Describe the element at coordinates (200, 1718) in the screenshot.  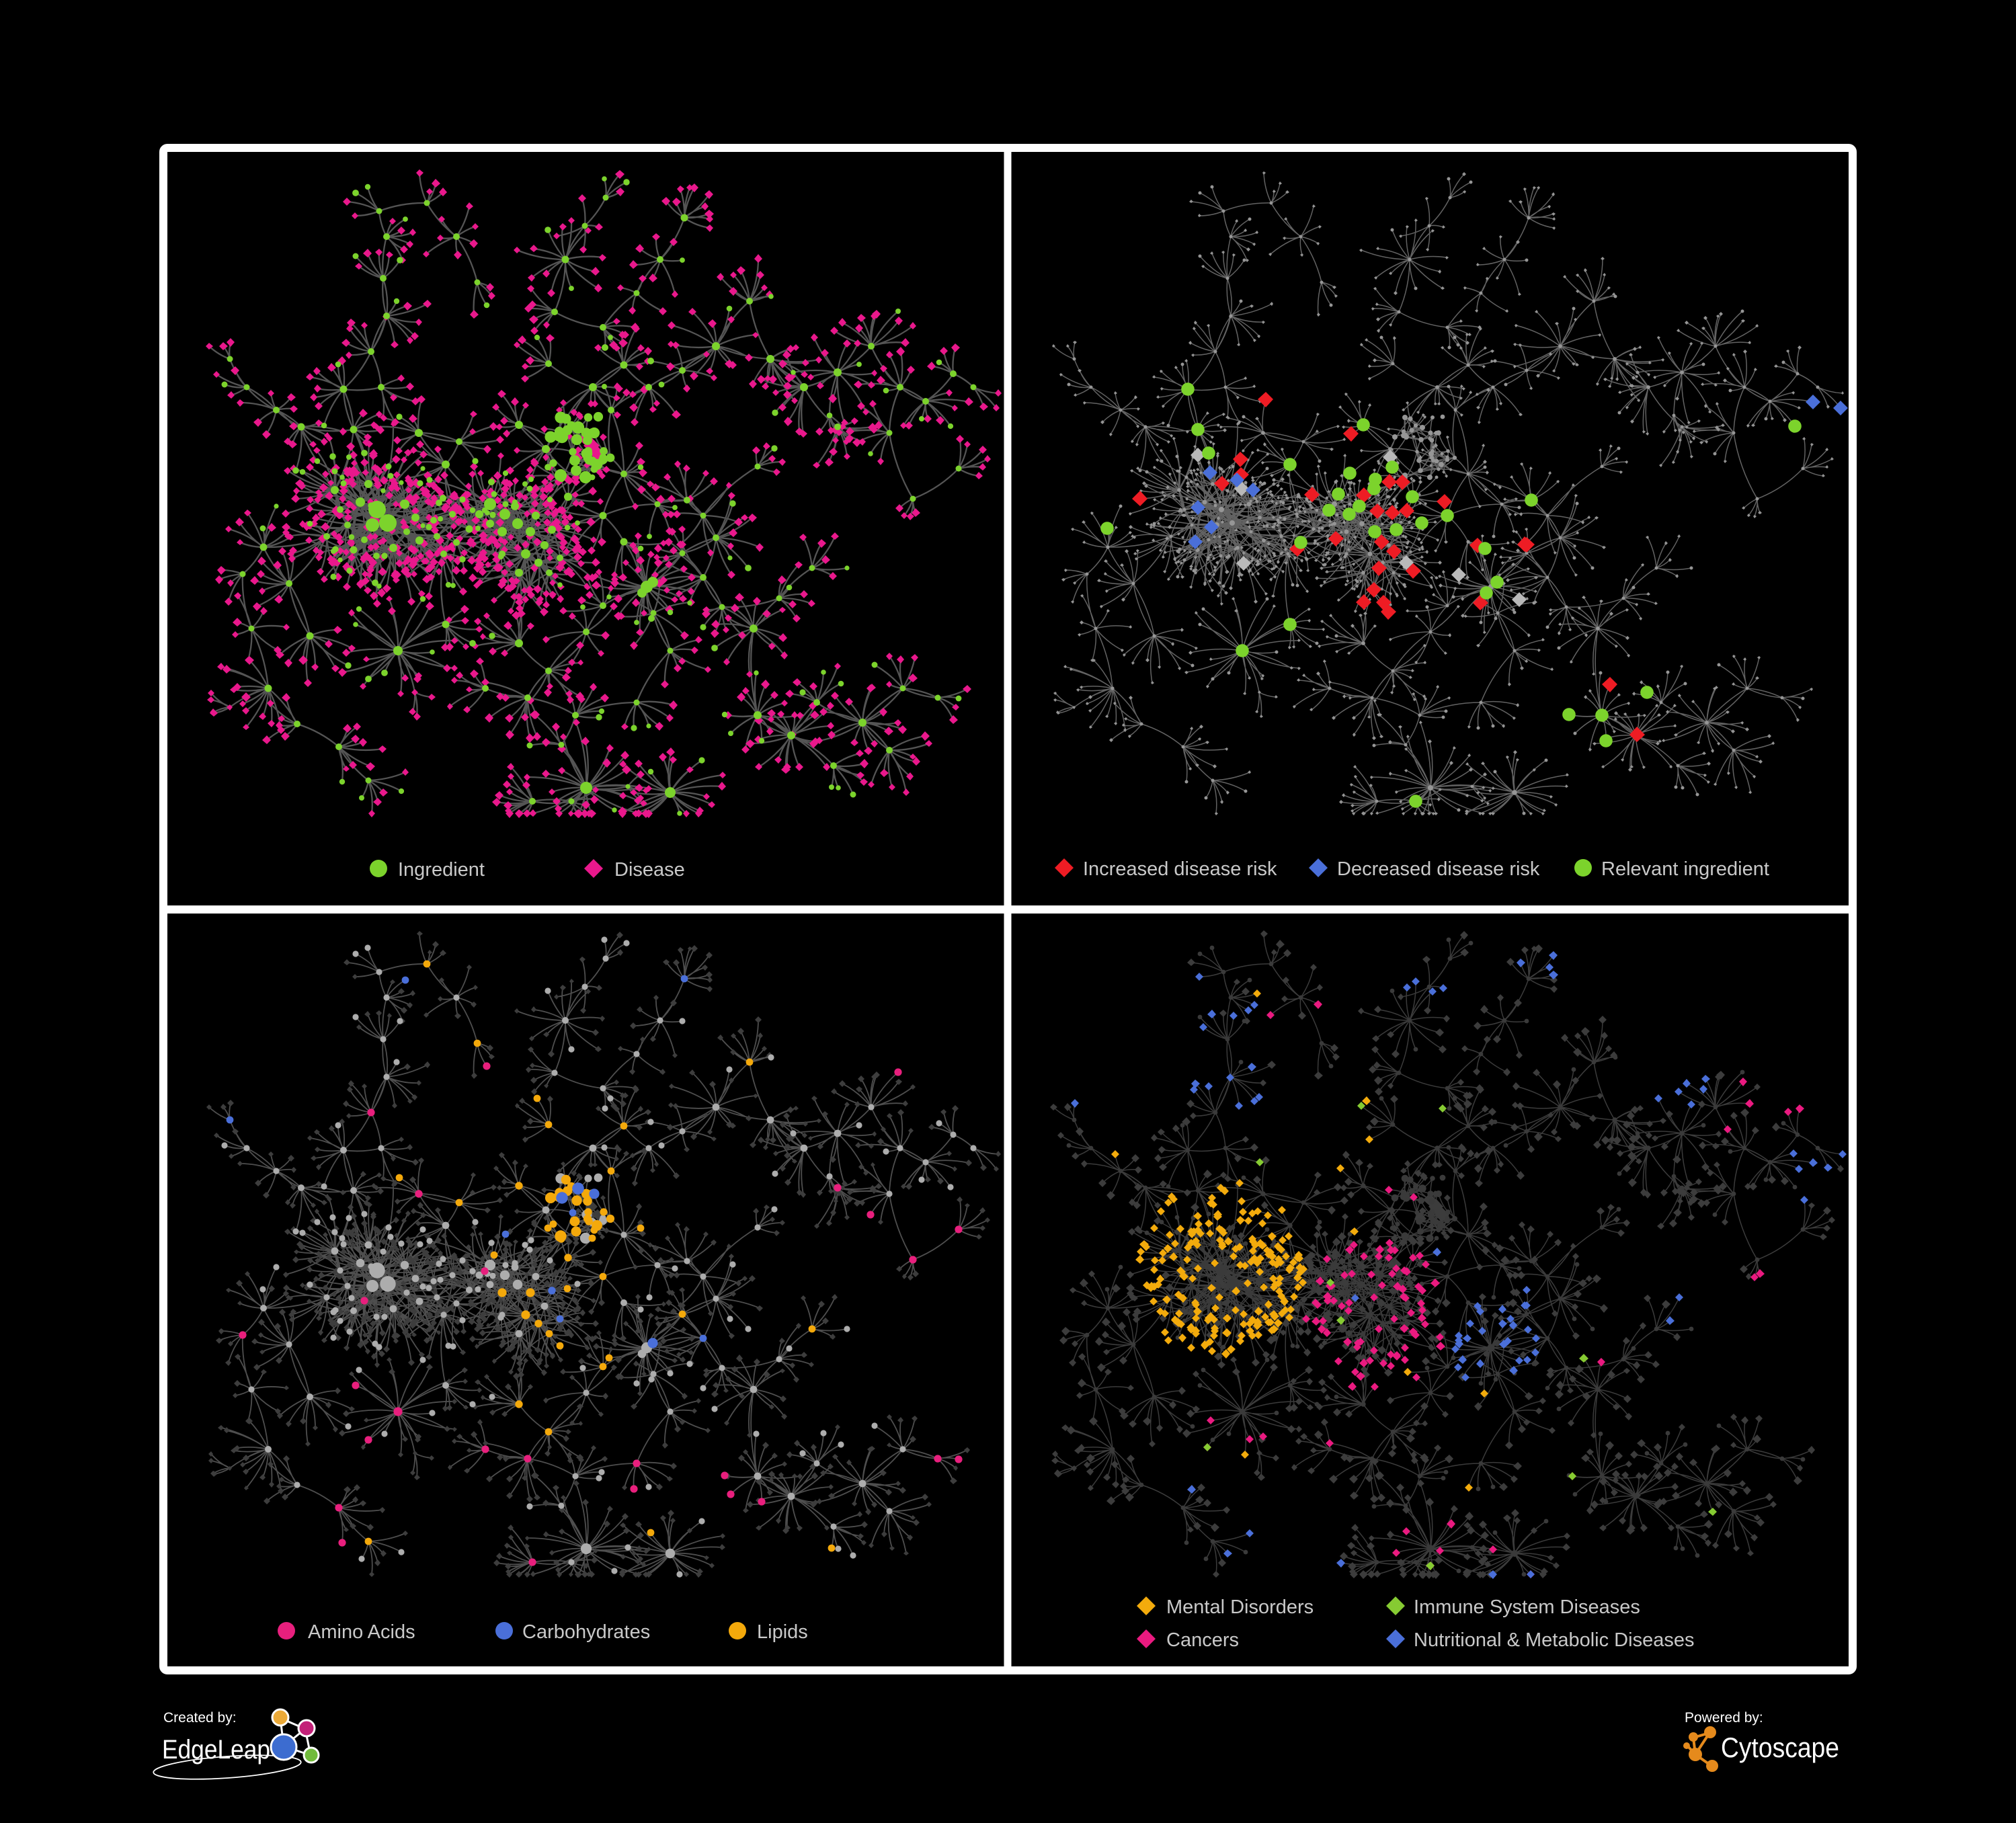
I see `svg-text: Created by:` at that location.